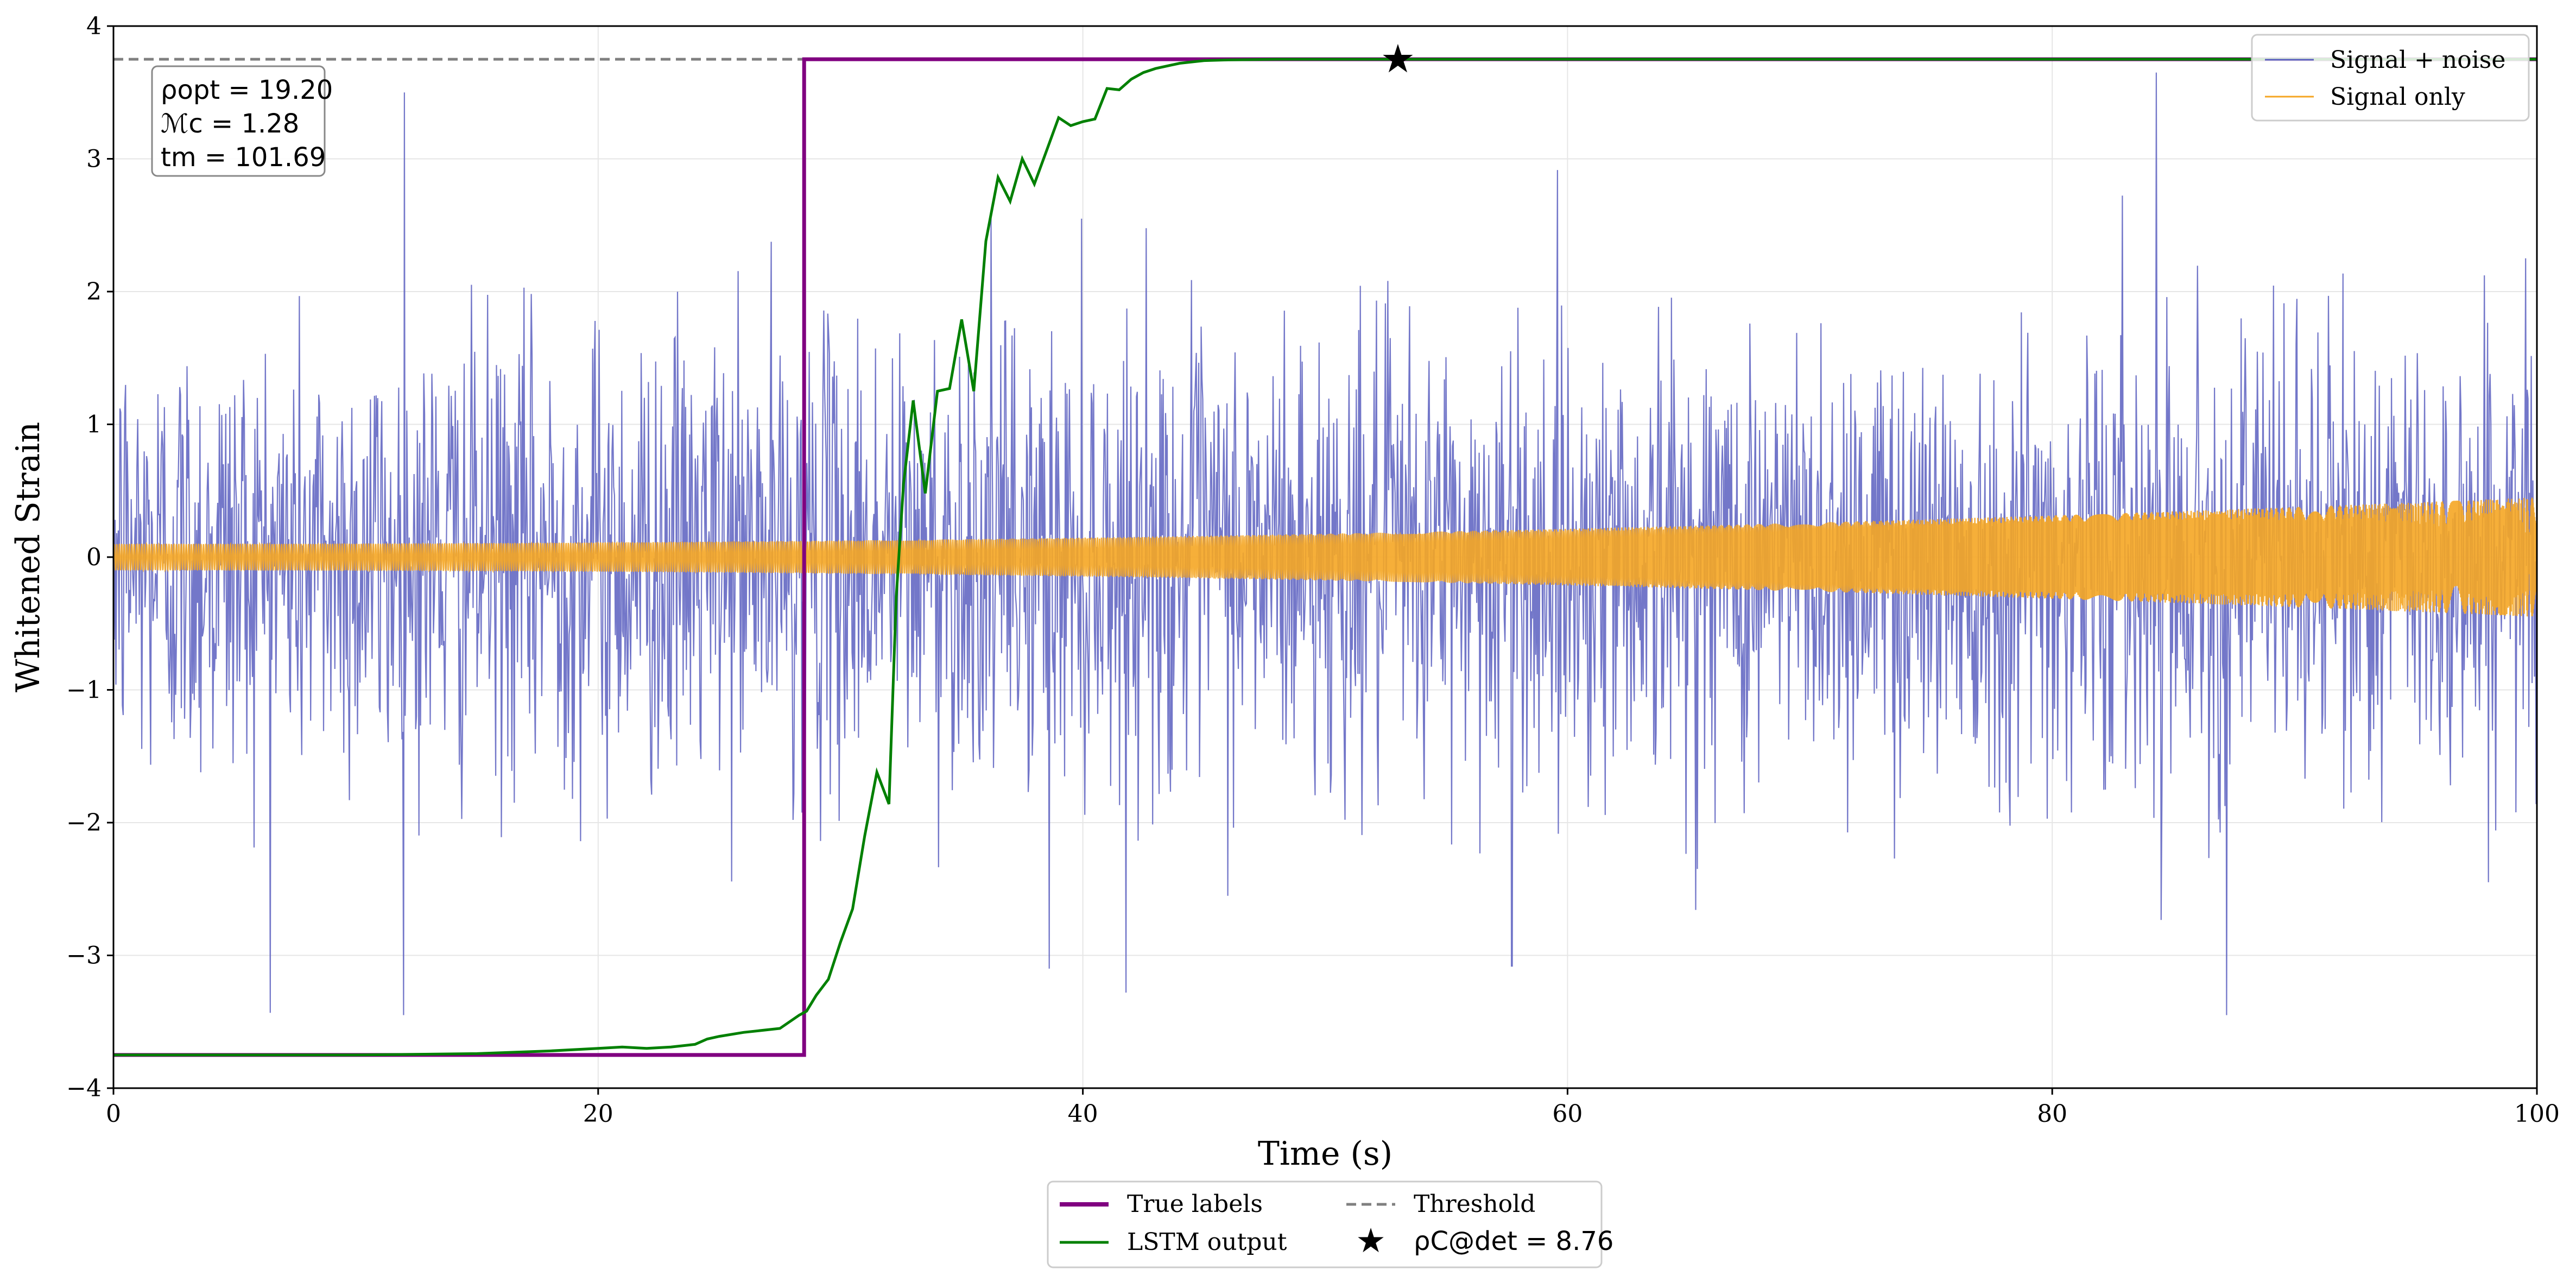  What do you see at coordinates (1083, 1114) in the screenshot?
I see `x-tick-label-2: 40` at bounding box center [1083, 1114].